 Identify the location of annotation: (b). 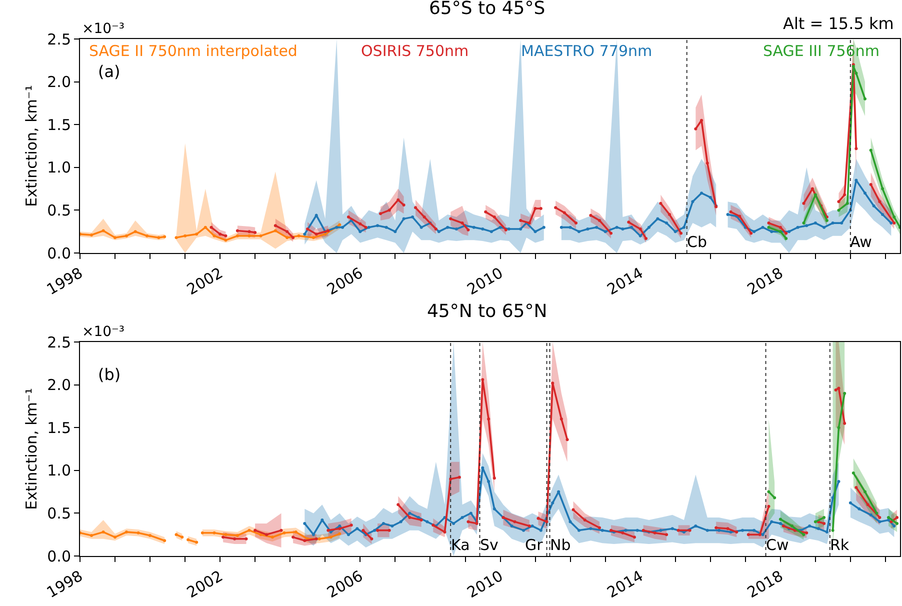
(109, 374).